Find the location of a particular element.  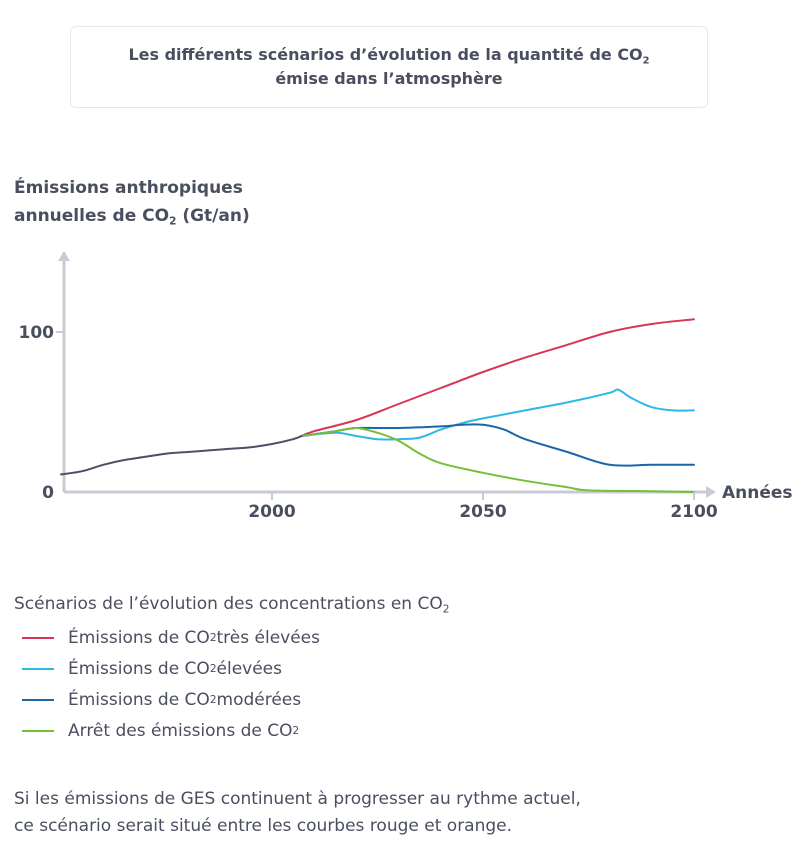

x-axis-arrow is located at coordinates (711, 492).